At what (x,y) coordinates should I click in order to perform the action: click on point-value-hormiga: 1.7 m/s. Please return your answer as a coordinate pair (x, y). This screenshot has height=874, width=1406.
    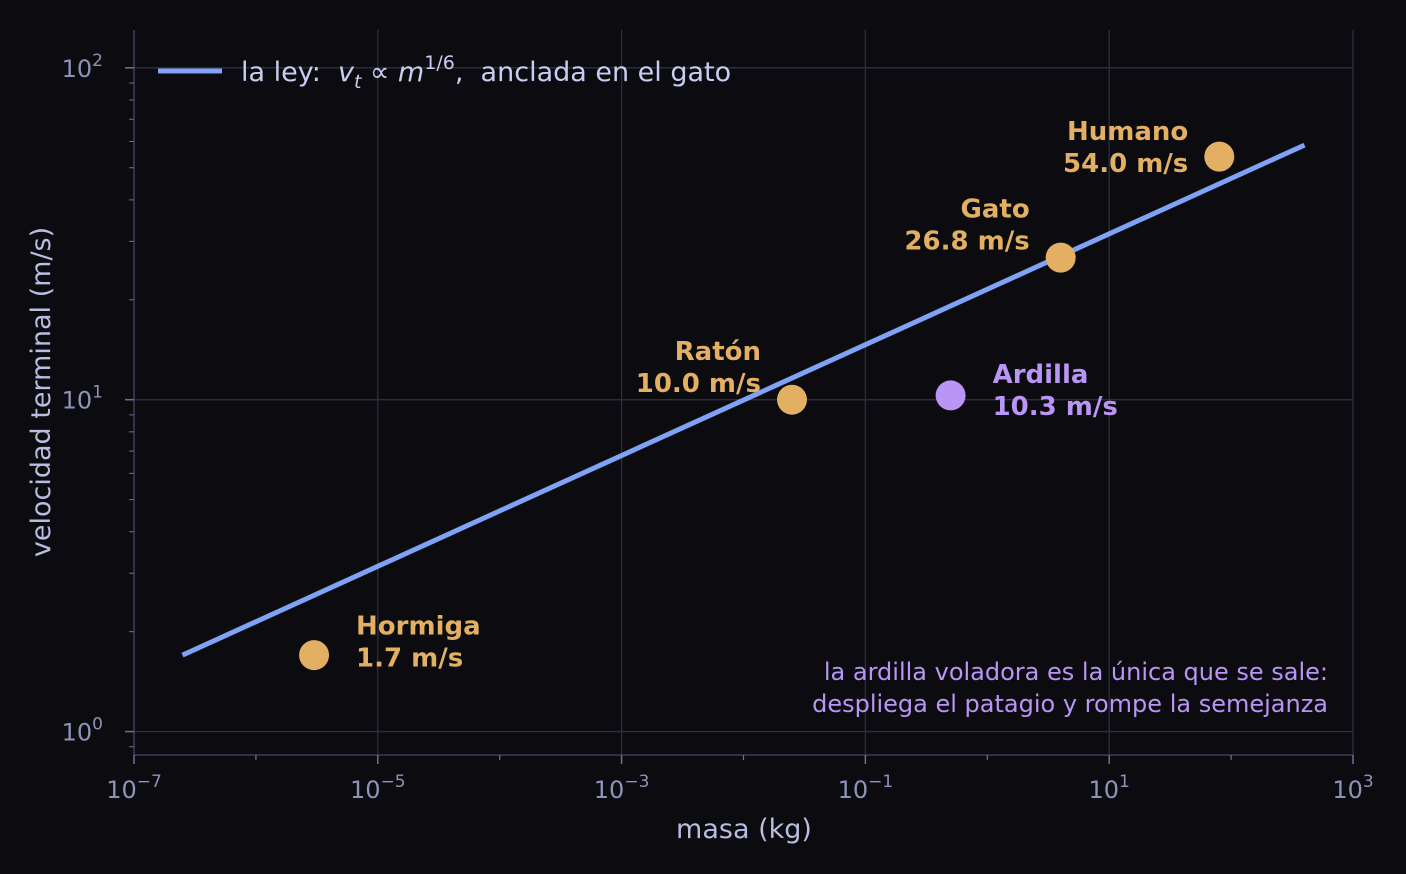
    Looking at the image, I should click on (409, 659).